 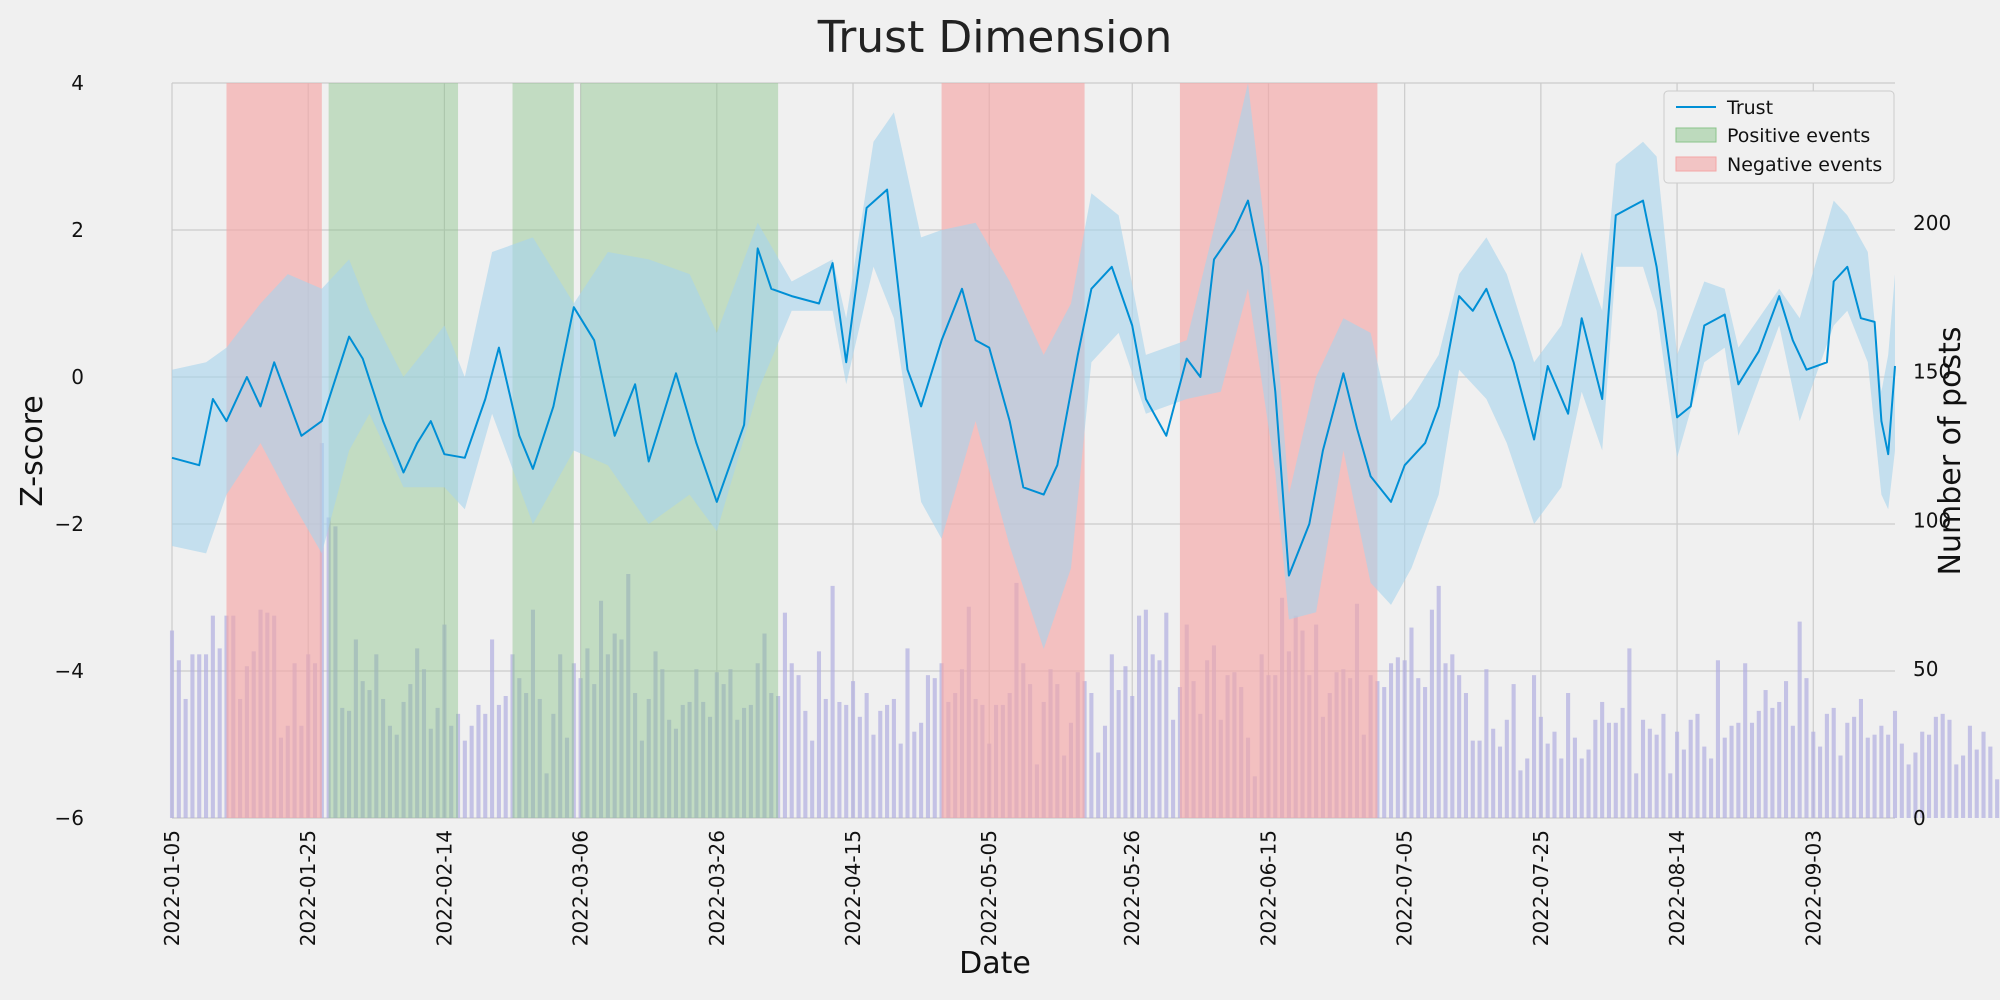 I want to click on legend-positive-swatch, so click(x=1696, y=135).